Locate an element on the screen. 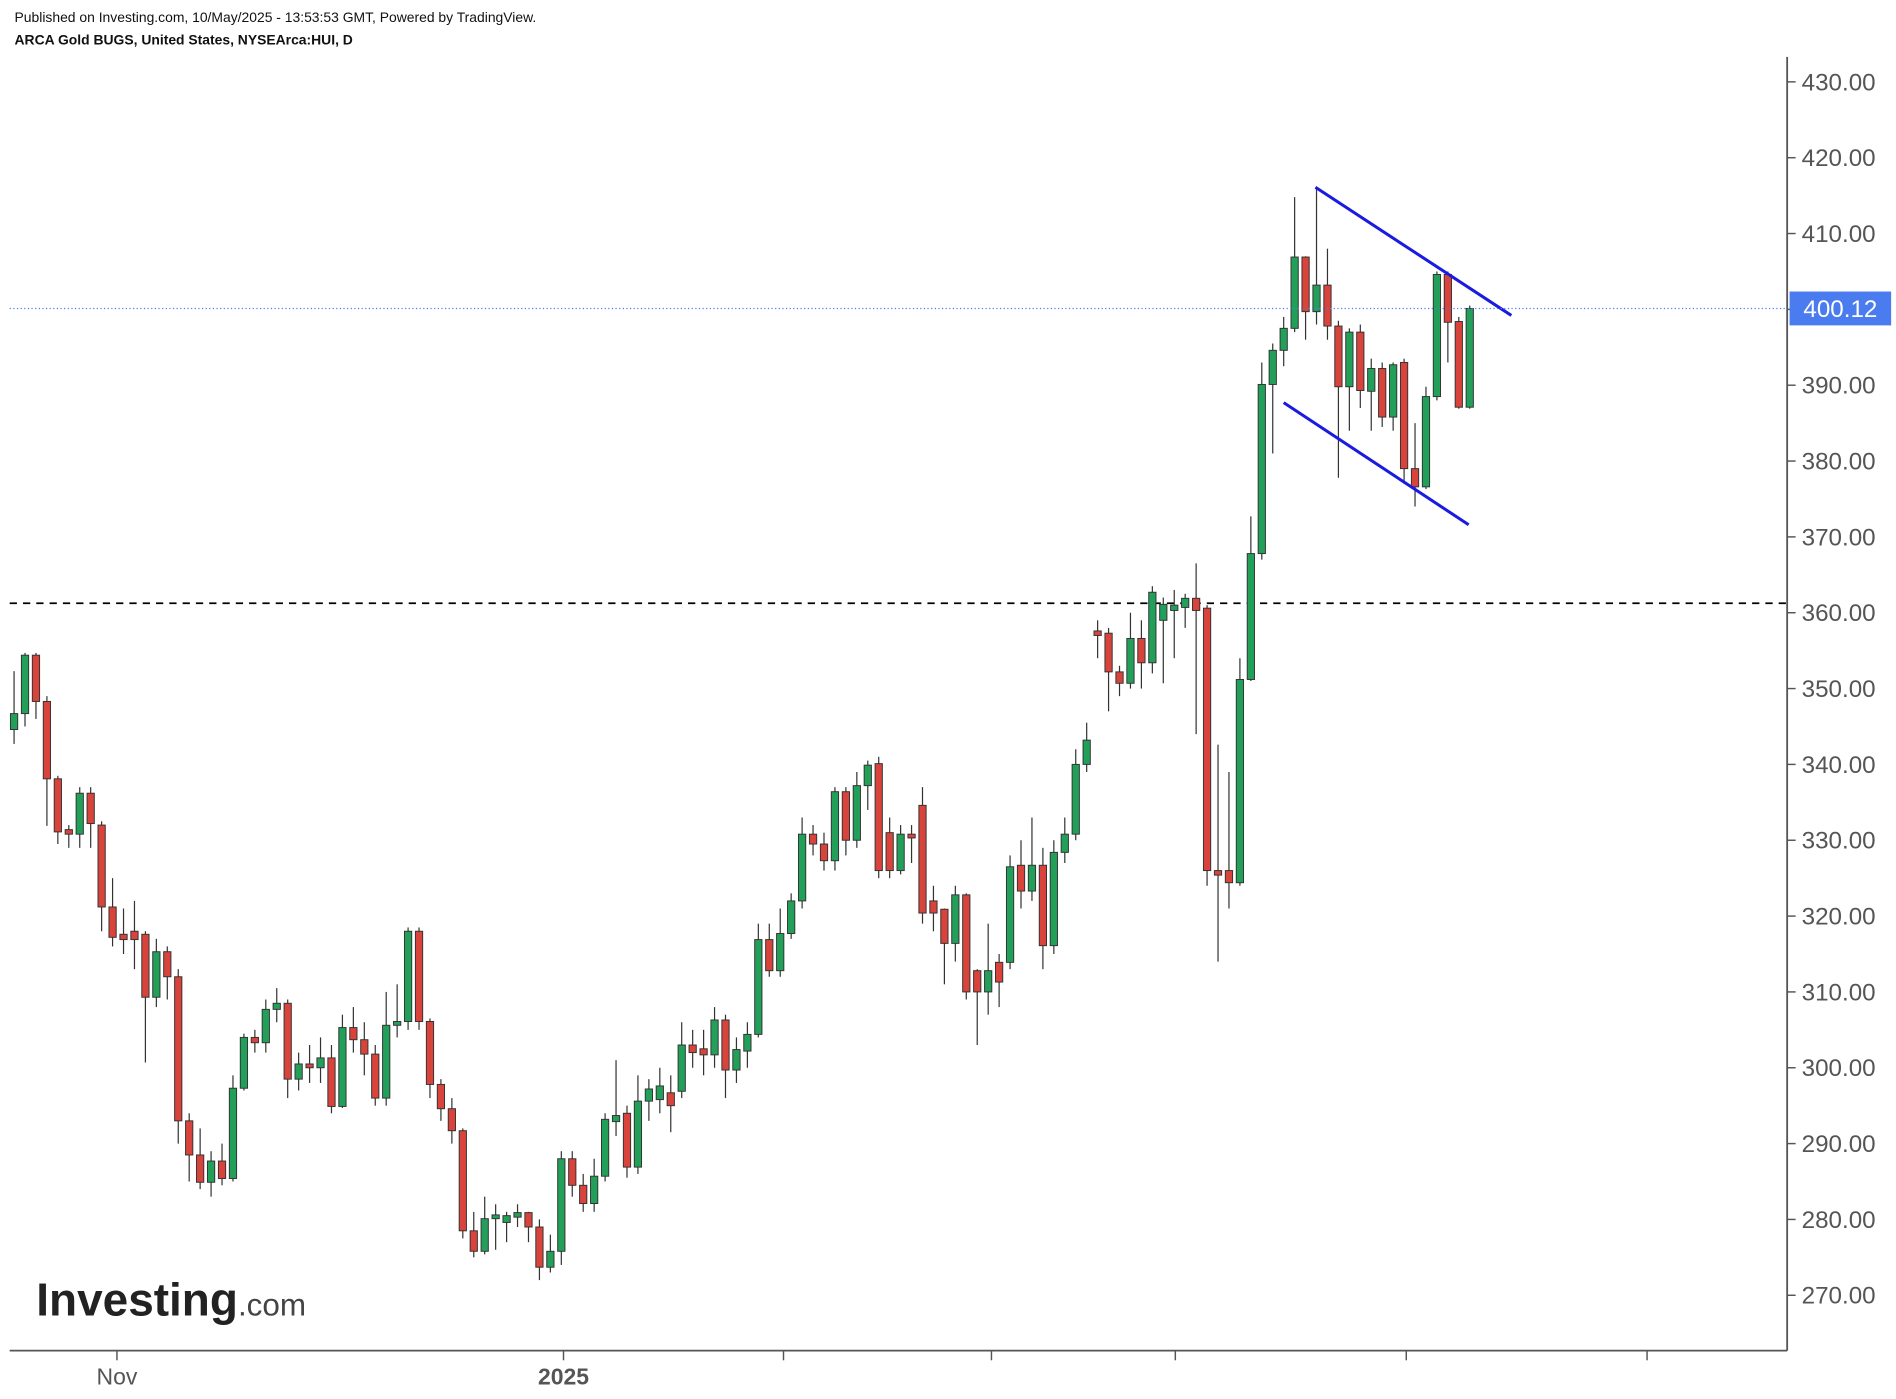 This screenshot has height=1399, width=1896. y-tick-label: 340.00 is located at coordinates (1839, 765).